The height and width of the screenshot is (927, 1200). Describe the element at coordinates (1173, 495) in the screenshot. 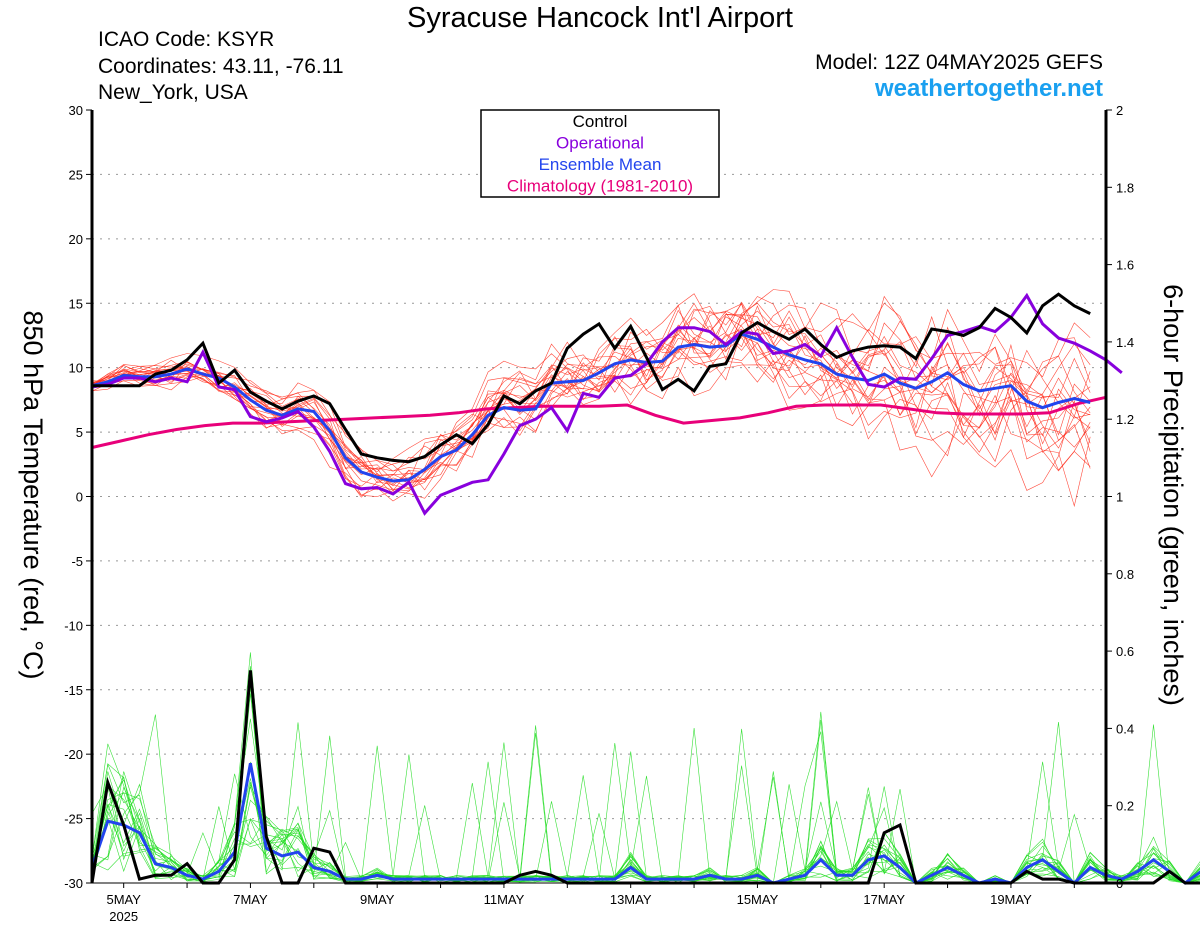

I see `y-axis-right-label: 6-hour Precipitation (green, inches)` at that location.